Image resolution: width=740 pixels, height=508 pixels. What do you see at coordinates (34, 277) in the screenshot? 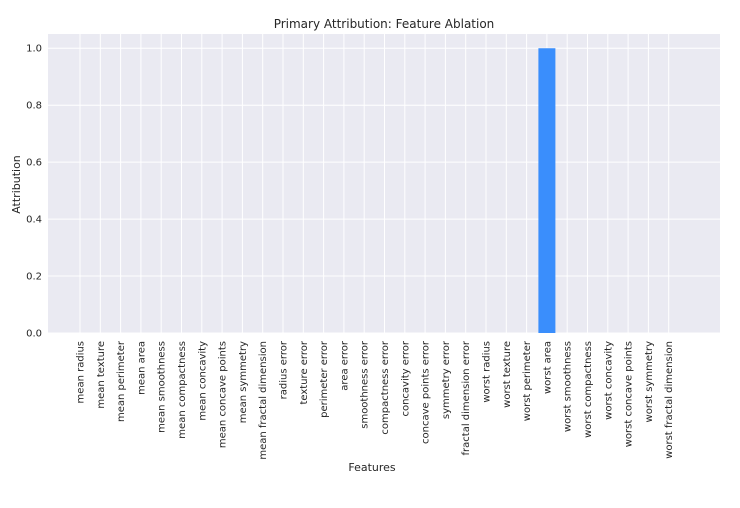
I see `y-tick-label: 0.2` at bounding box center [34, 277].